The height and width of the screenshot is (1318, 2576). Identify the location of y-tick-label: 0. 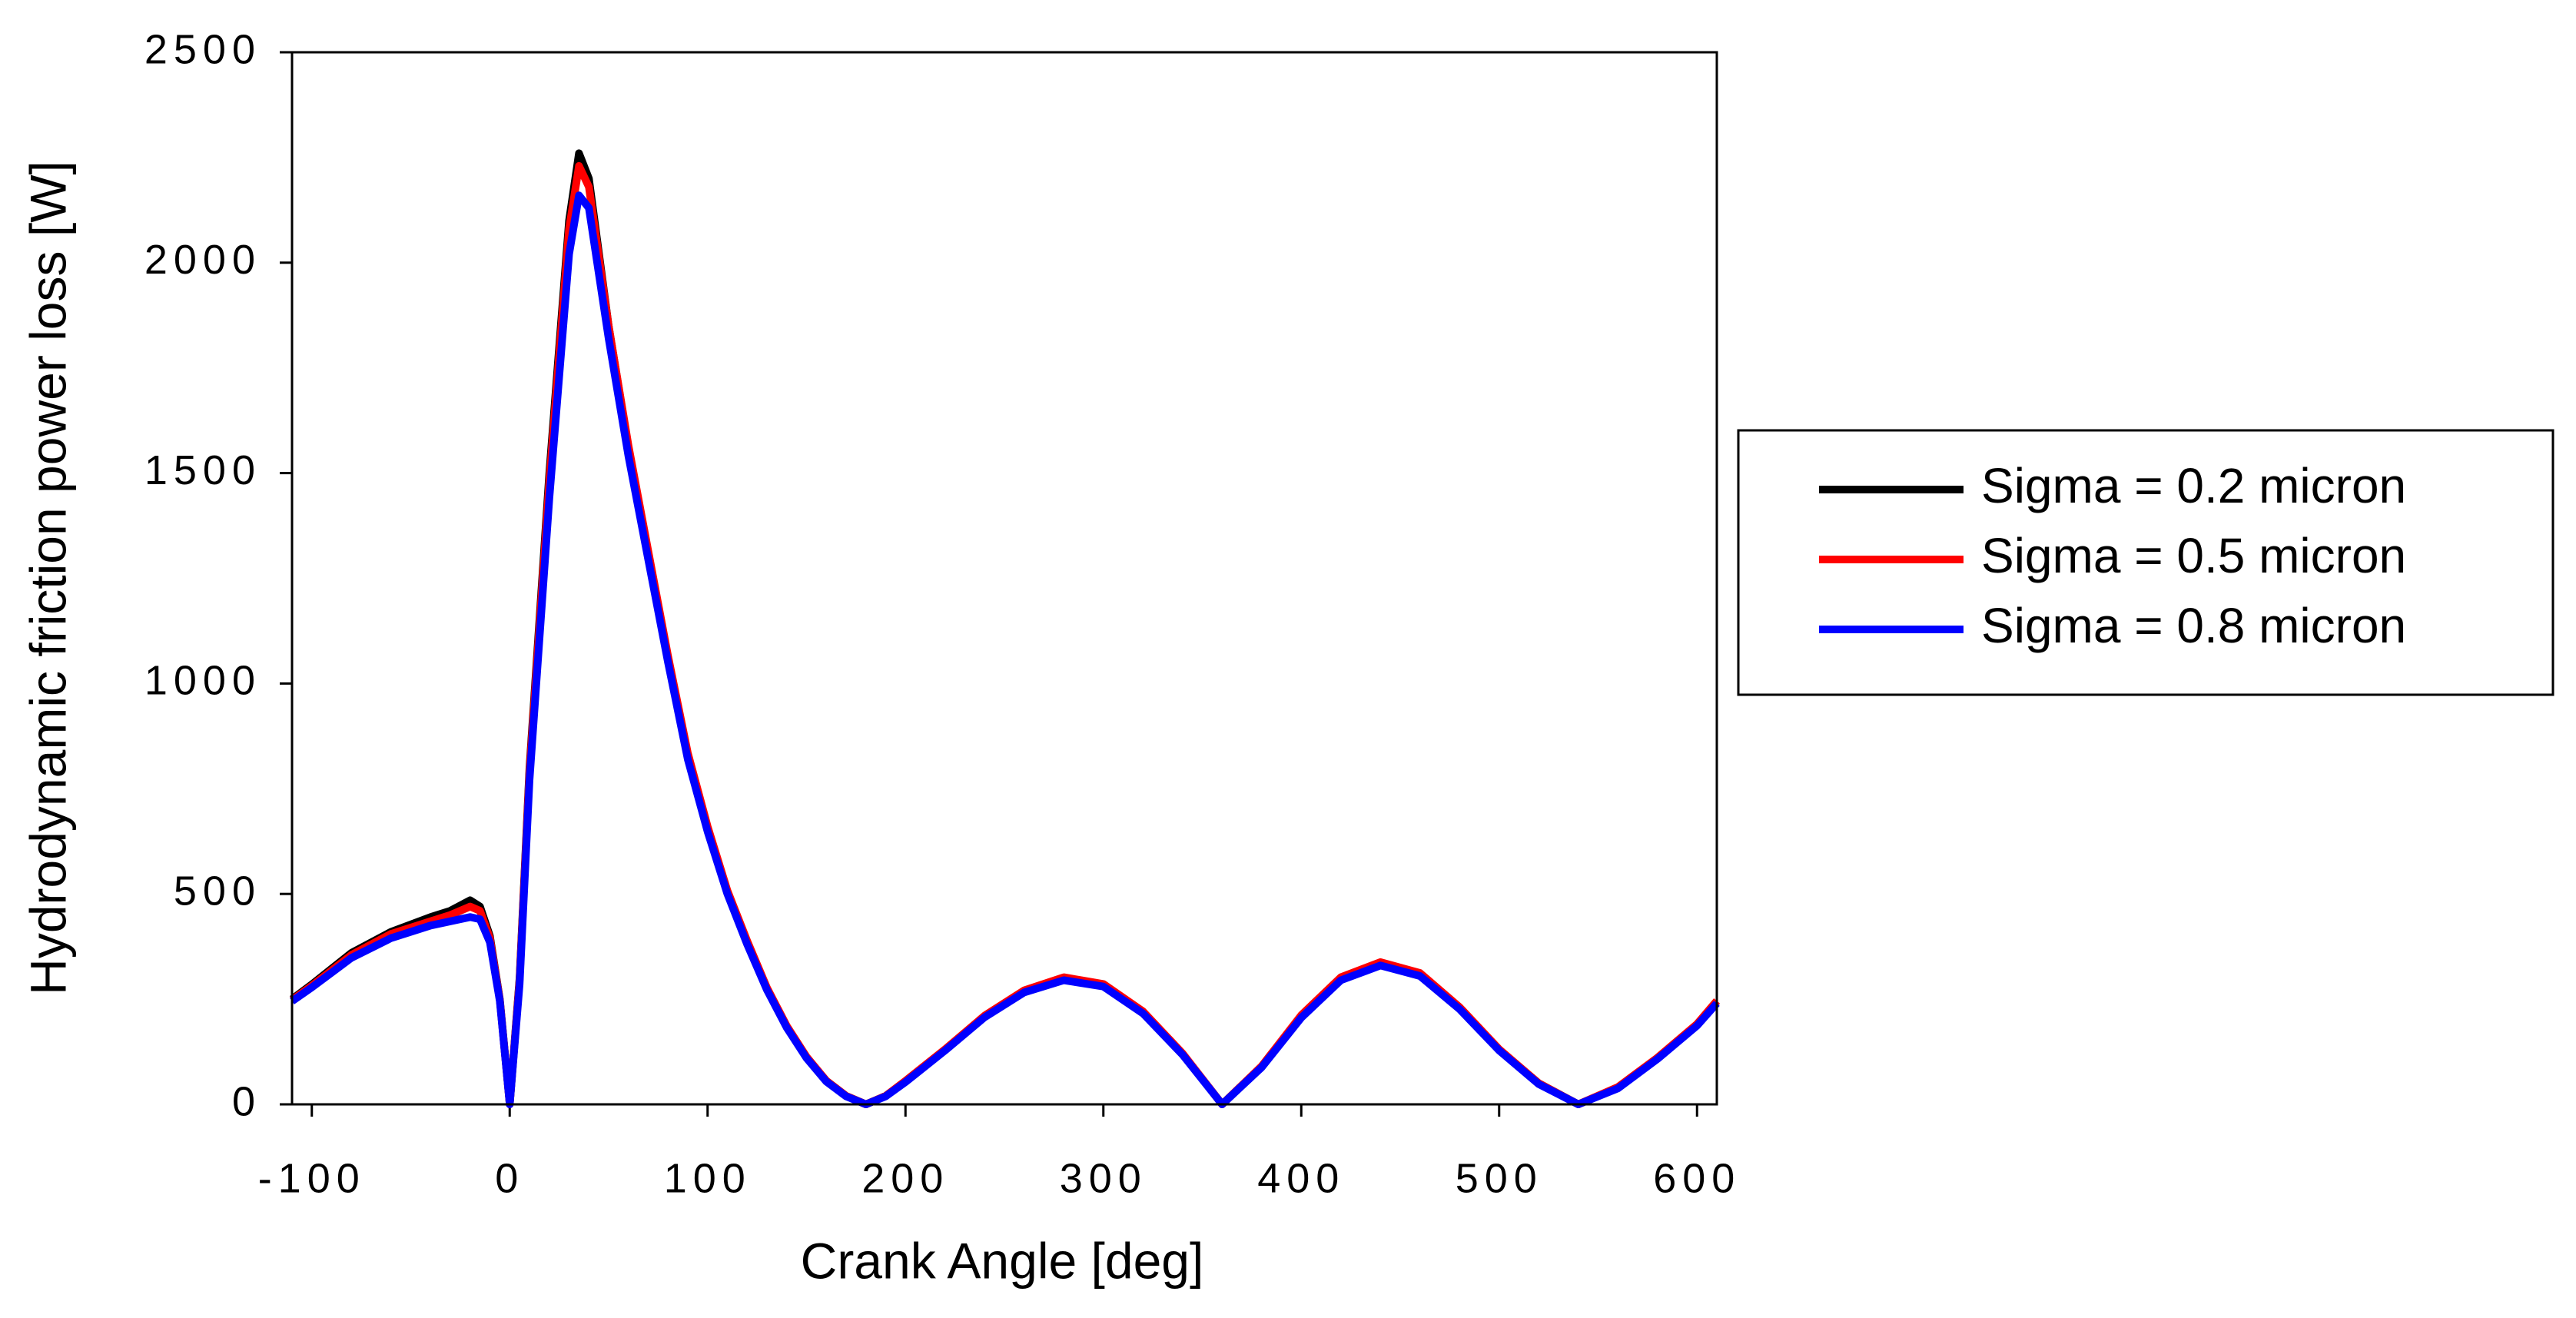
(246, 1101).